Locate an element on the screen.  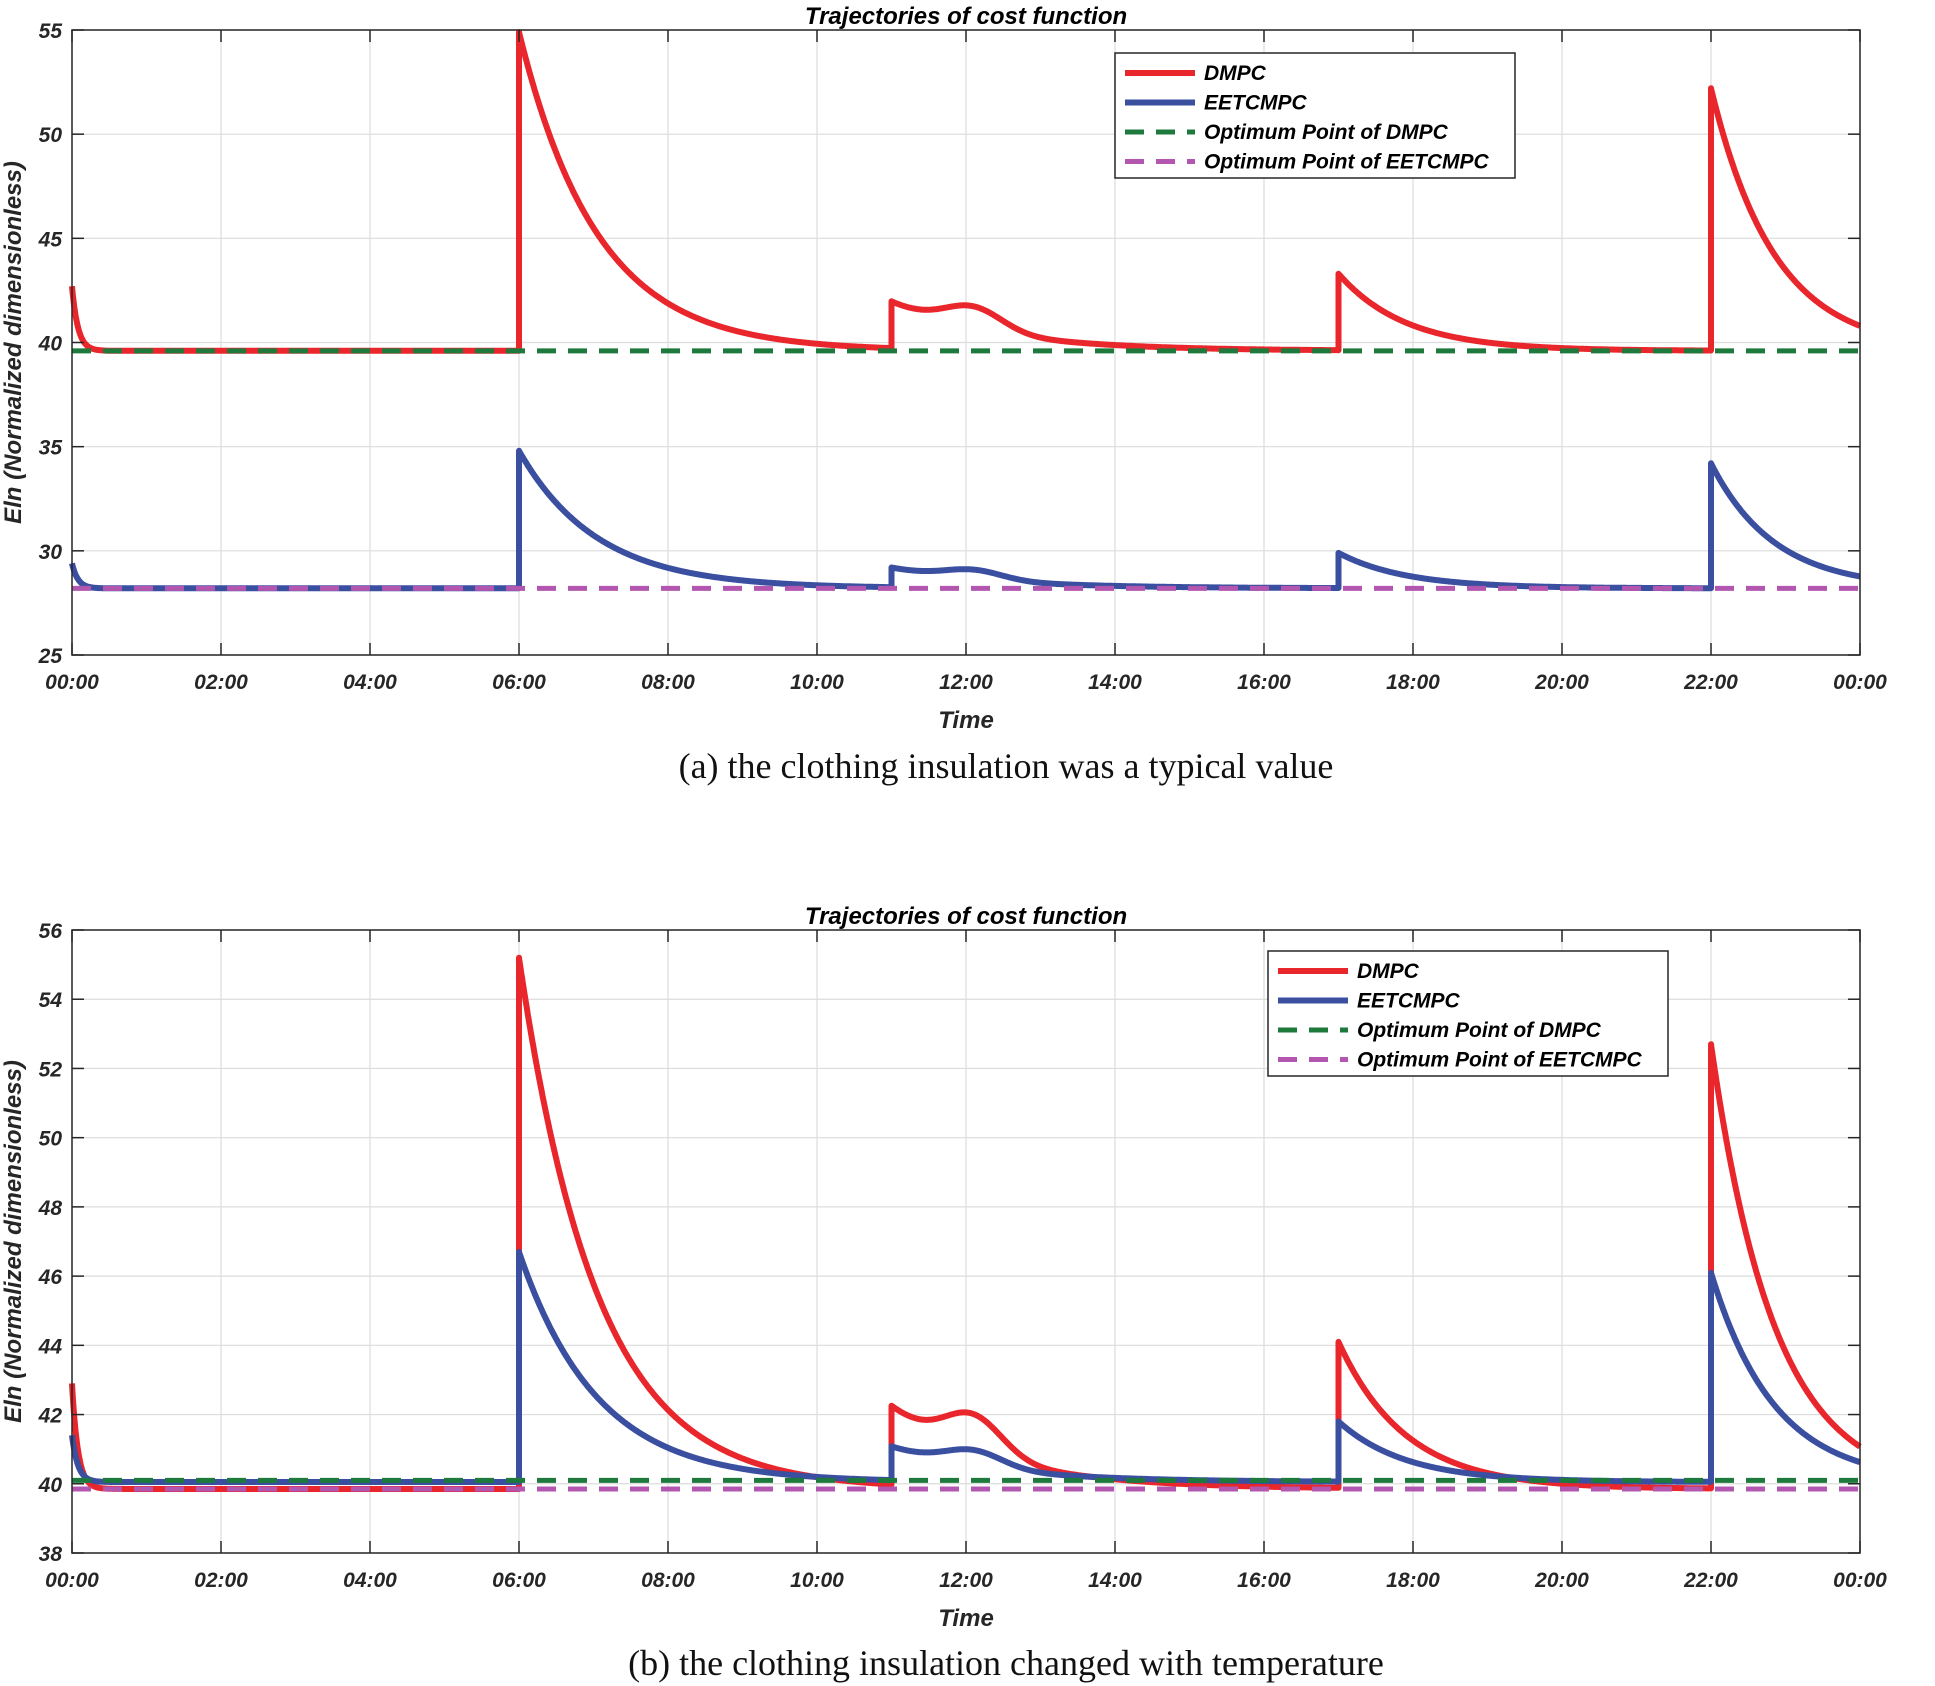
y-tick-label: 30 is located at coordinates (51, 552).